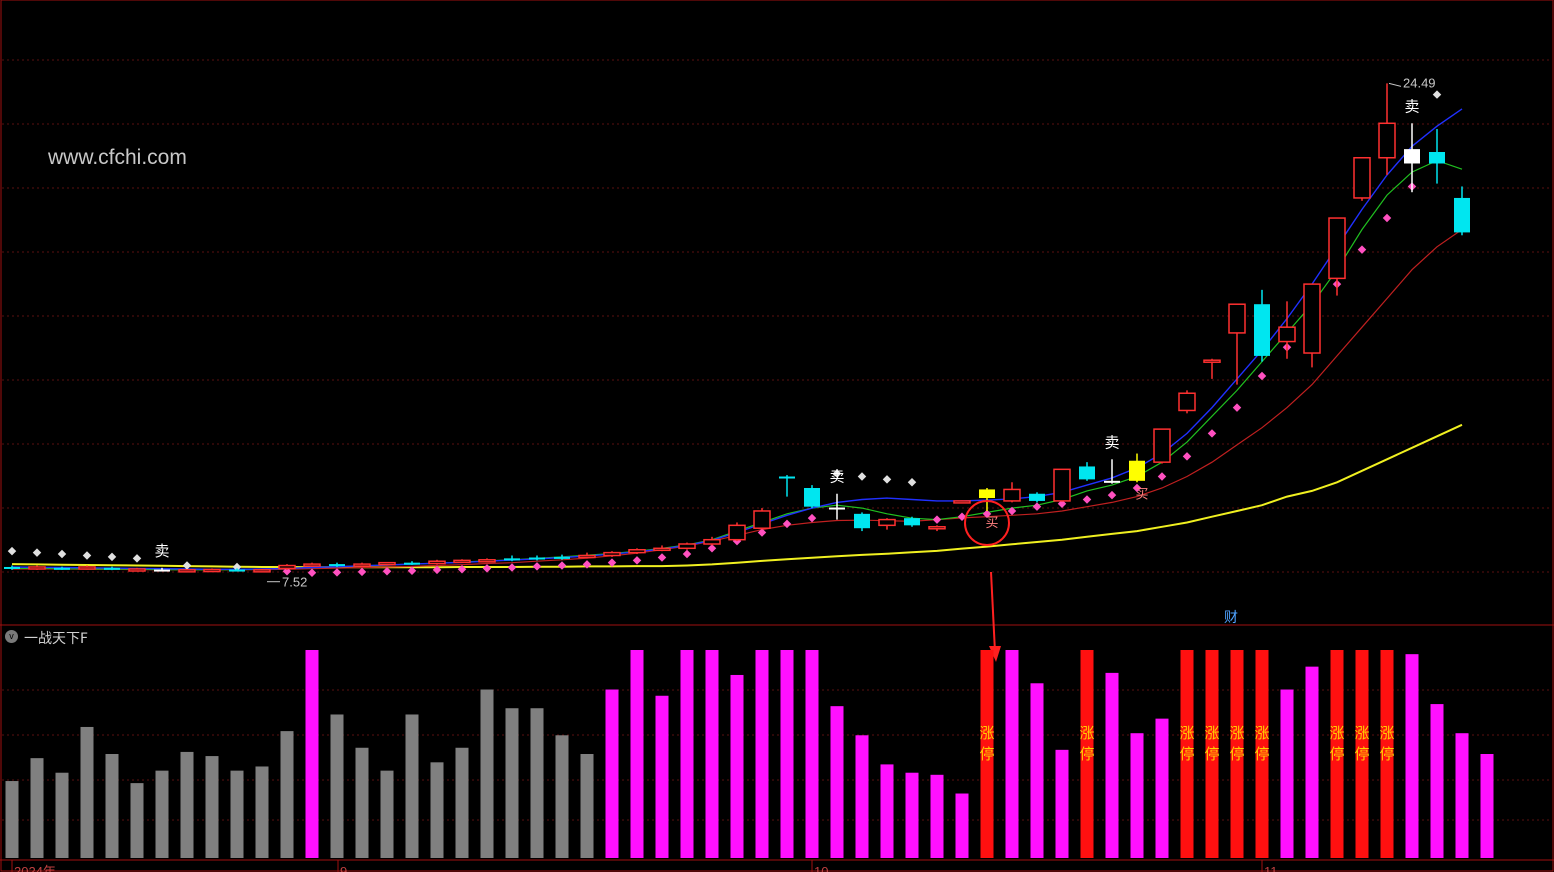 The image size is (1554, 872). Describe the element at coordinates (11, 636) in the screenshot. I see `collapse-icon: v` at that location.